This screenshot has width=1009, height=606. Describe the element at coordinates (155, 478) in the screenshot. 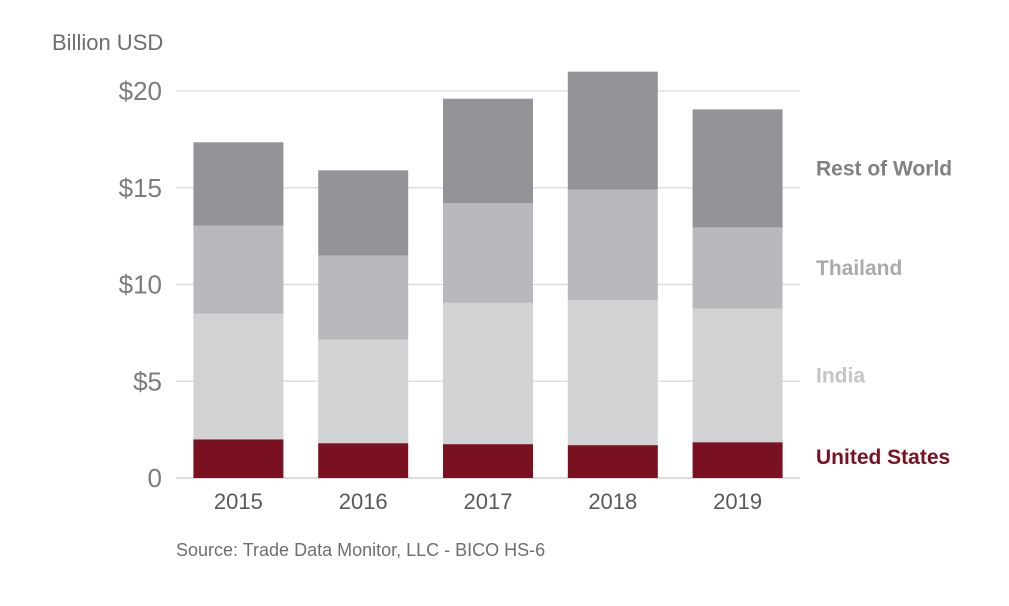

I see `y-tick-label: 0` at that location.